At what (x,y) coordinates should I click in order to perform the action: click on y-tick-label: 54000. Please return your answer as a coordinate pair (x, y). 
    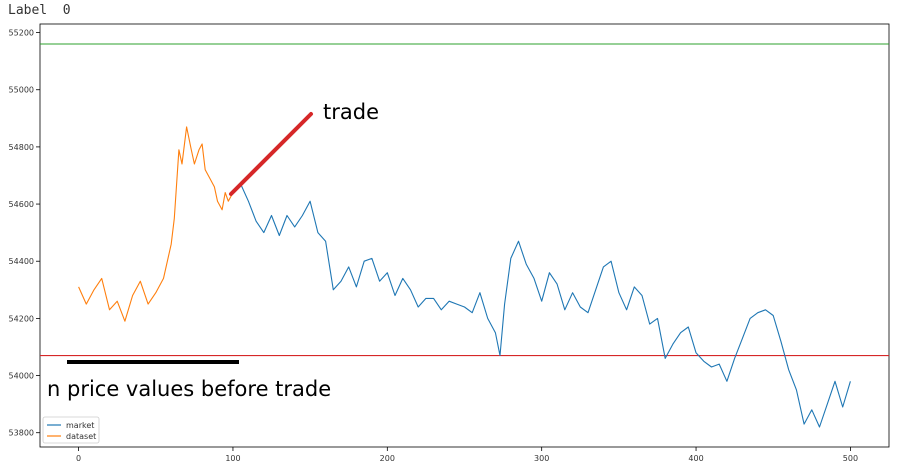
    Looking at the image, I should click on (21, 376).